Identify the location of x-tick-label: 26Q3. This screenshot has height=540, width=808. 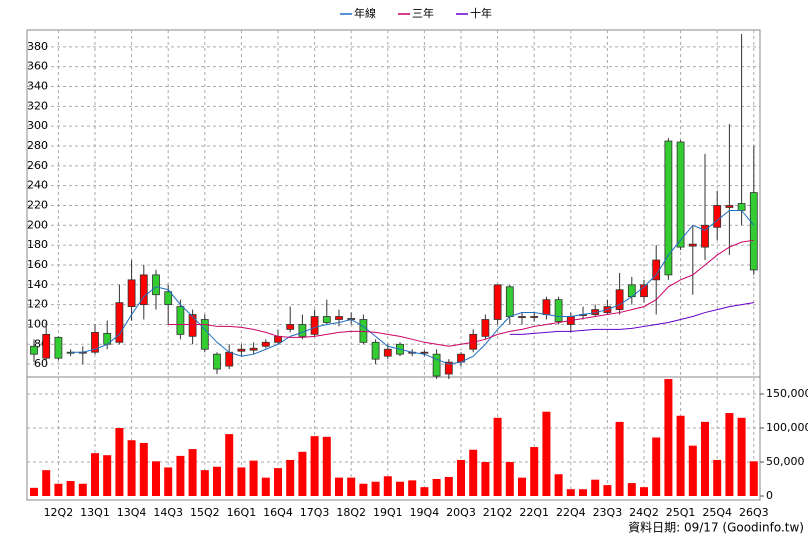
(754, 512).